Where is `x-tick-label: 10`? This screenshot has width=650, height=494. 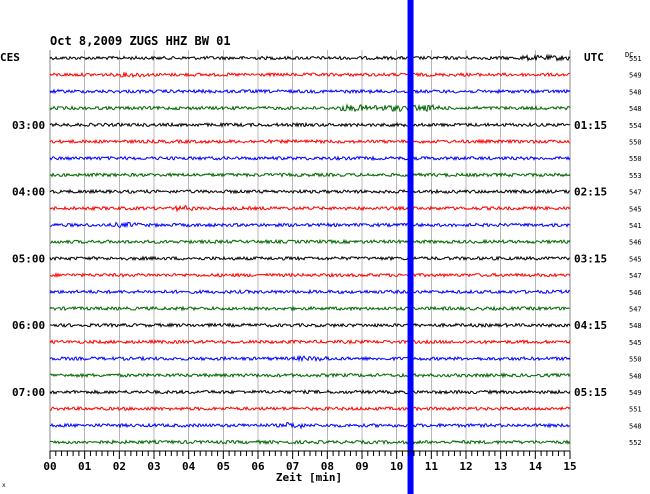
x-tick-label: 10 is located at coordinates (396, 466).